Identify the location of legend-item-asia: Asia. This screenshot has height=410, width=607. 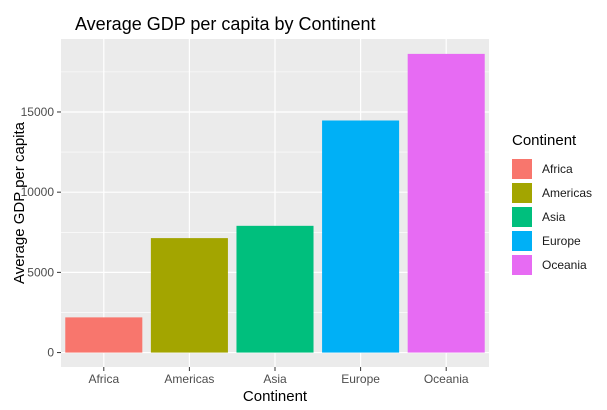
(552, 217).